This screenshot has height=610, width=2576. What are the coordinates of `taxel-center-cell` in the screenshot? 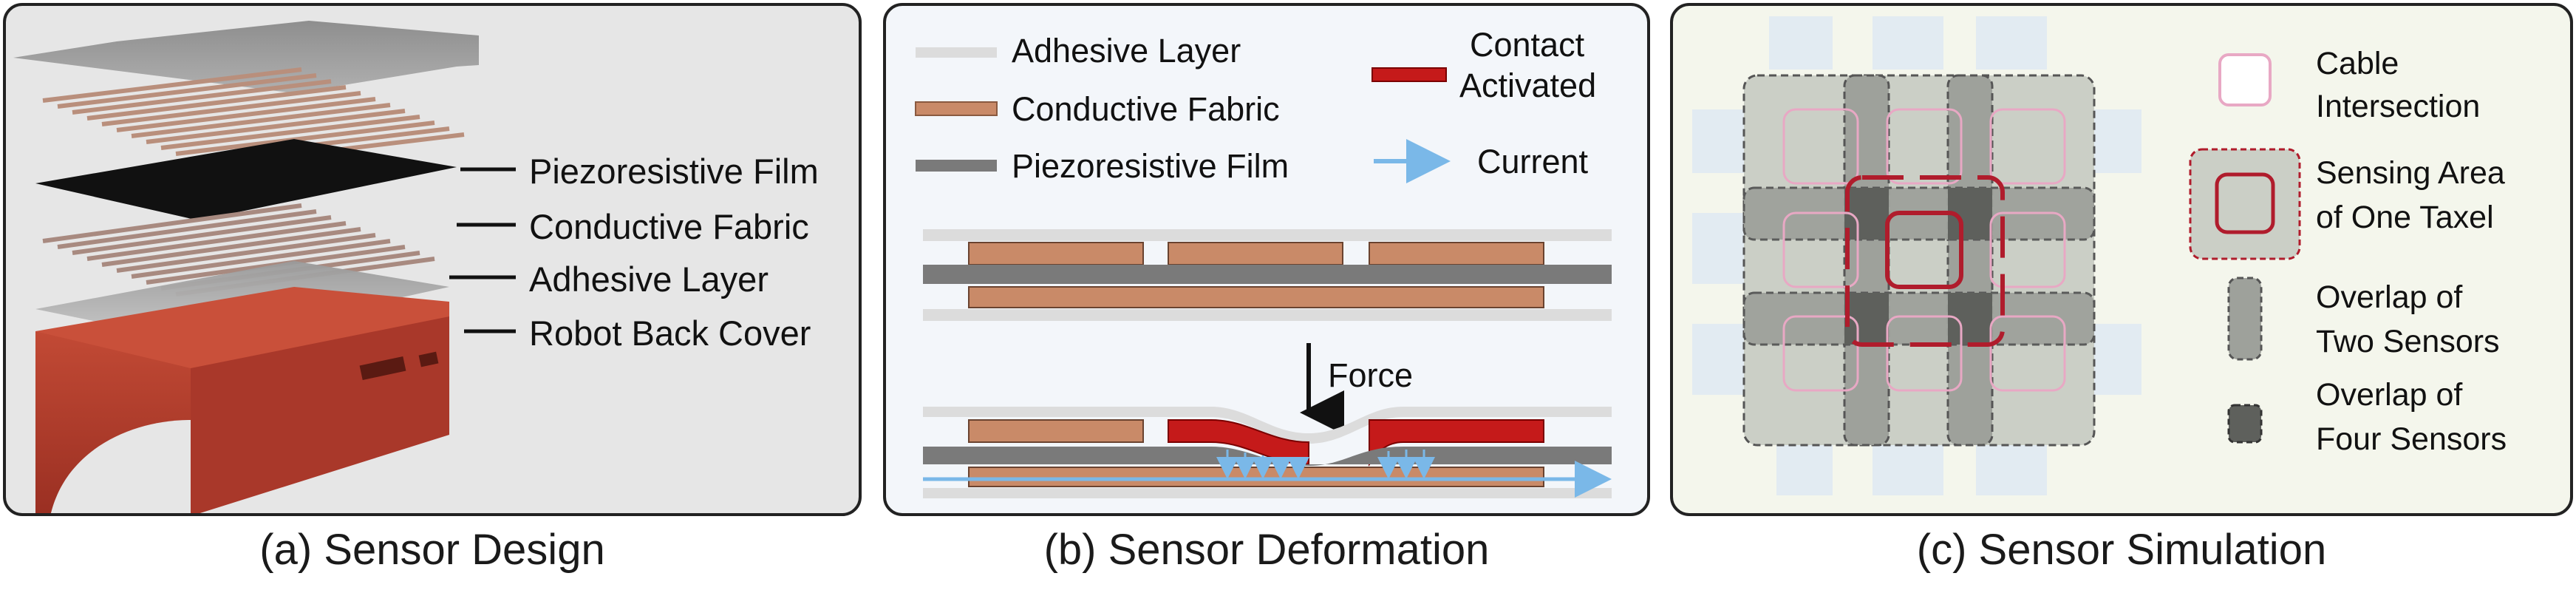 It's located at (1924, 250).